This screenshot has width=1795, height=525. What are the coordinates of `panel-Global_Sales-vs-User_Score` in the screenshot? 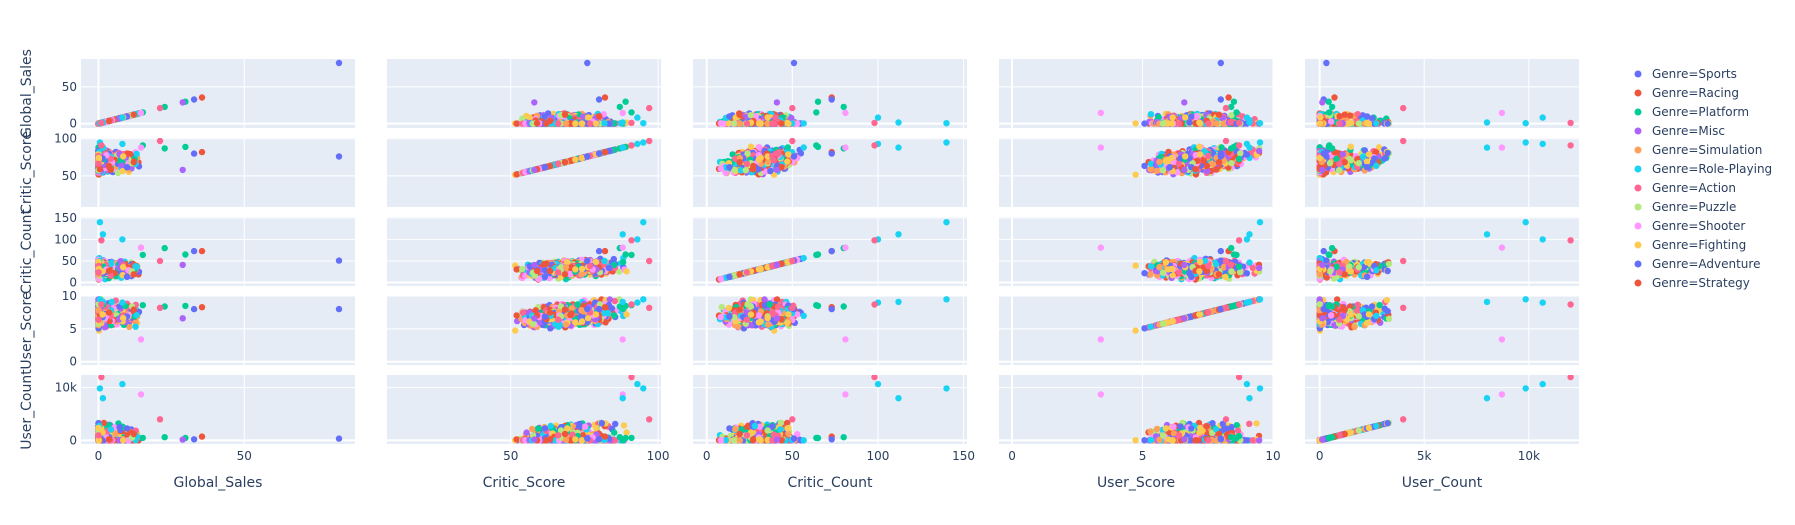 It's located at (1136, 93).